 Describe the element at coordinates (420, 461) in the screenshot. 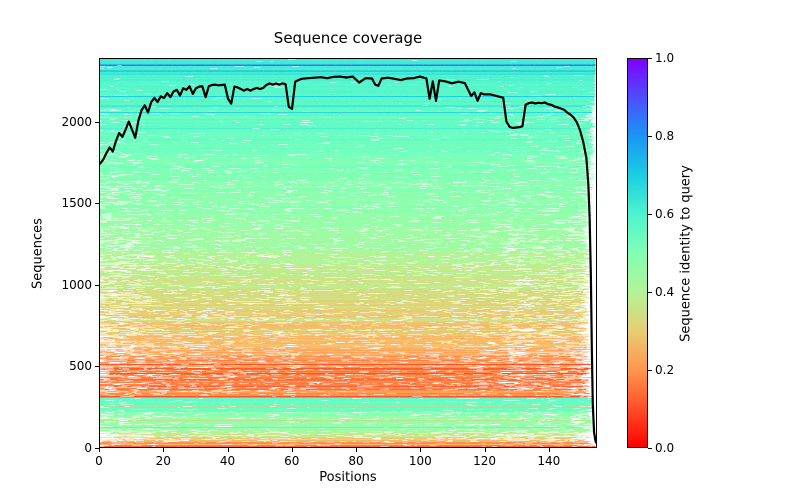

I see `x-tick-label: 100` at that location.